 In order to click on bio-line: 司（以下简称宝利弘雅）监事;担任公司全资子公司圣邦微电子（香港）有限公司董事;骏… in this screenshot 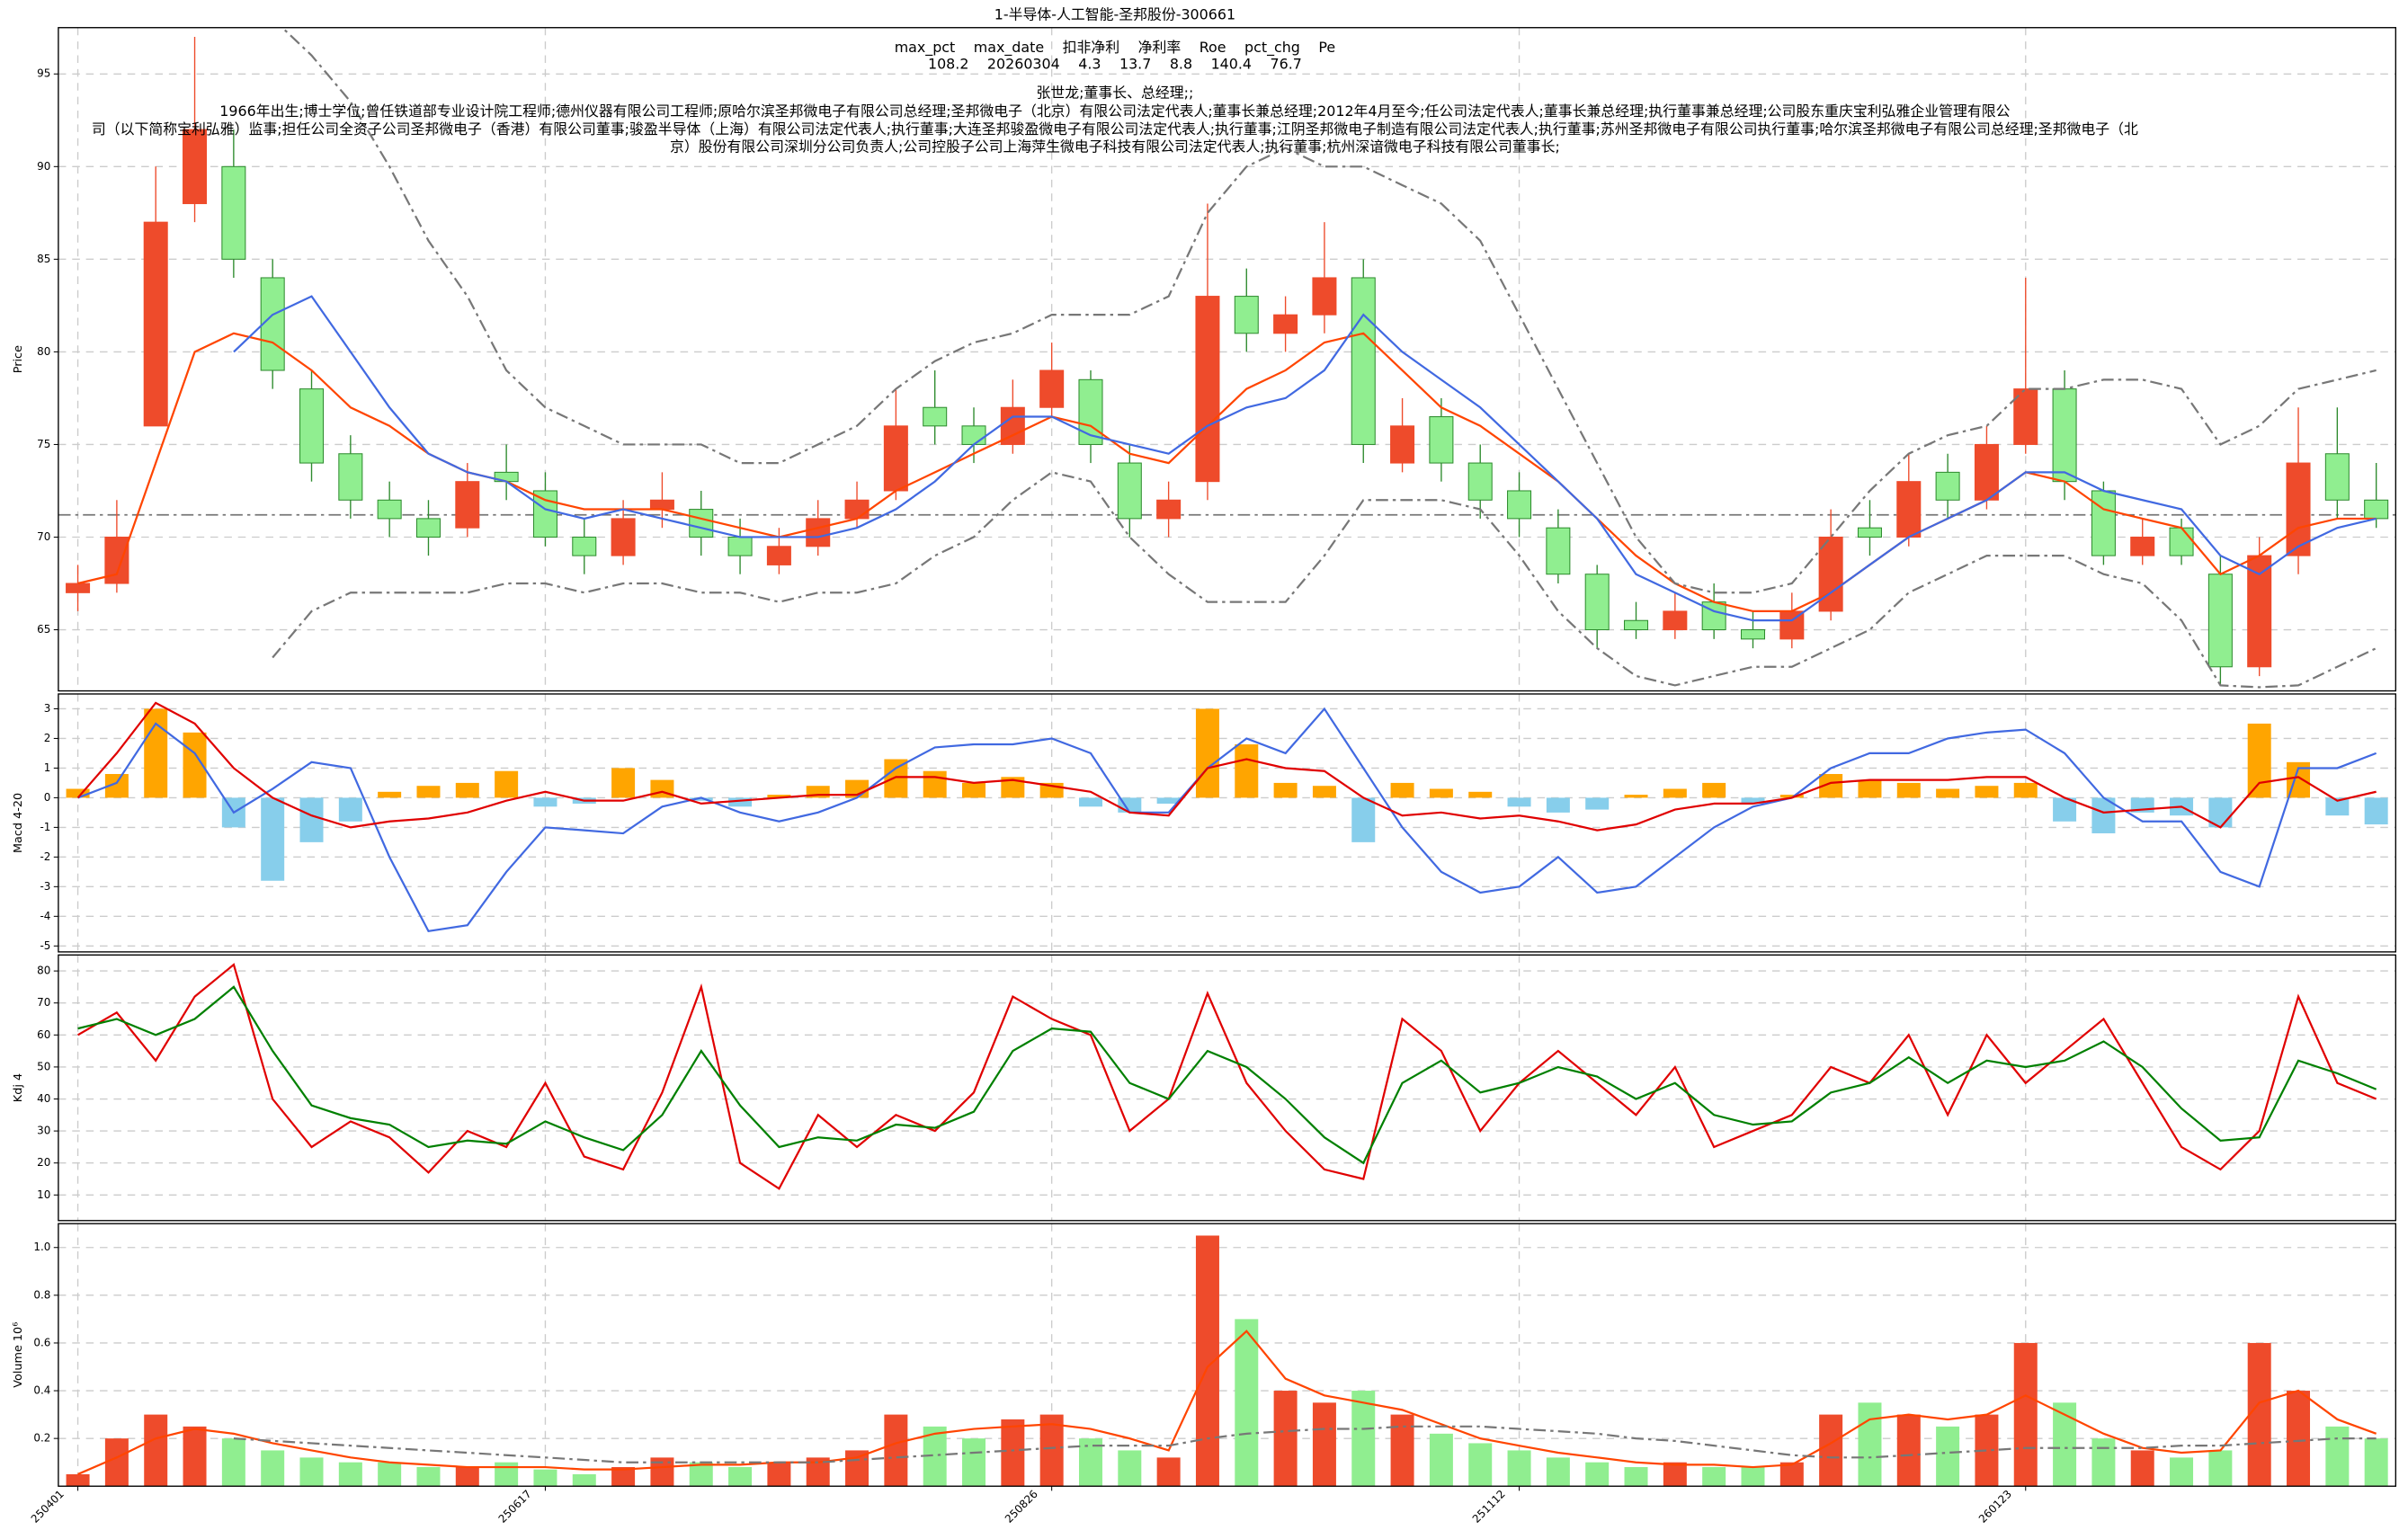, I will do `click(1115, 129)`.